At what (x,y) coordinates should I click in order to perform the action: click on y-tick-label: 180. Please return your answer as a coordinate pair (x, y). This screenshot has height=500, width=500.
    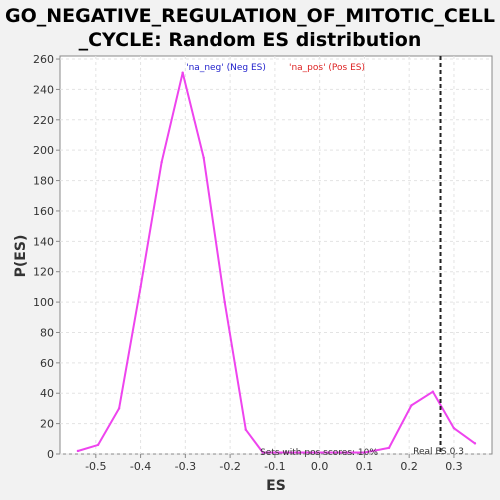
    Looking at the image, I should click on (43, 181).